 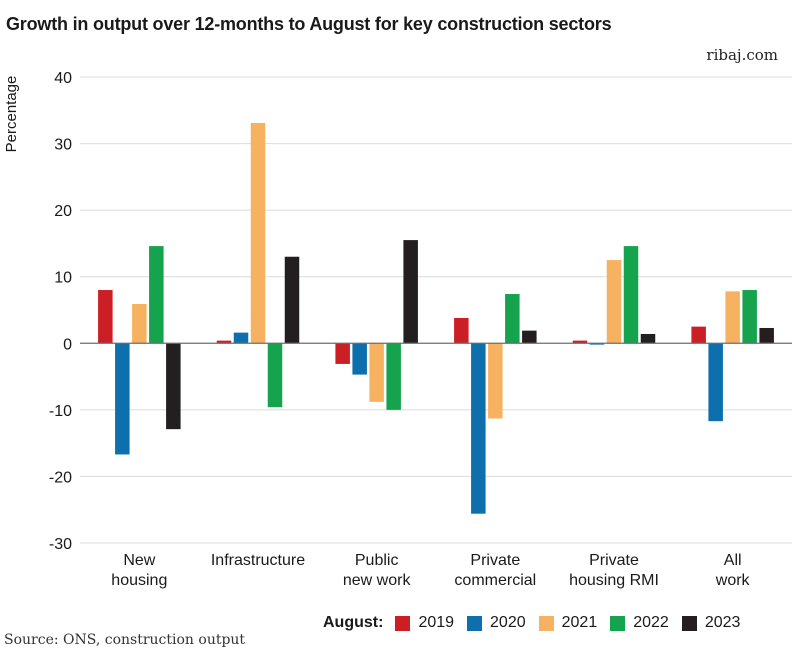 I want to click on legend-swatch-2020, so click(x=475, y=623).